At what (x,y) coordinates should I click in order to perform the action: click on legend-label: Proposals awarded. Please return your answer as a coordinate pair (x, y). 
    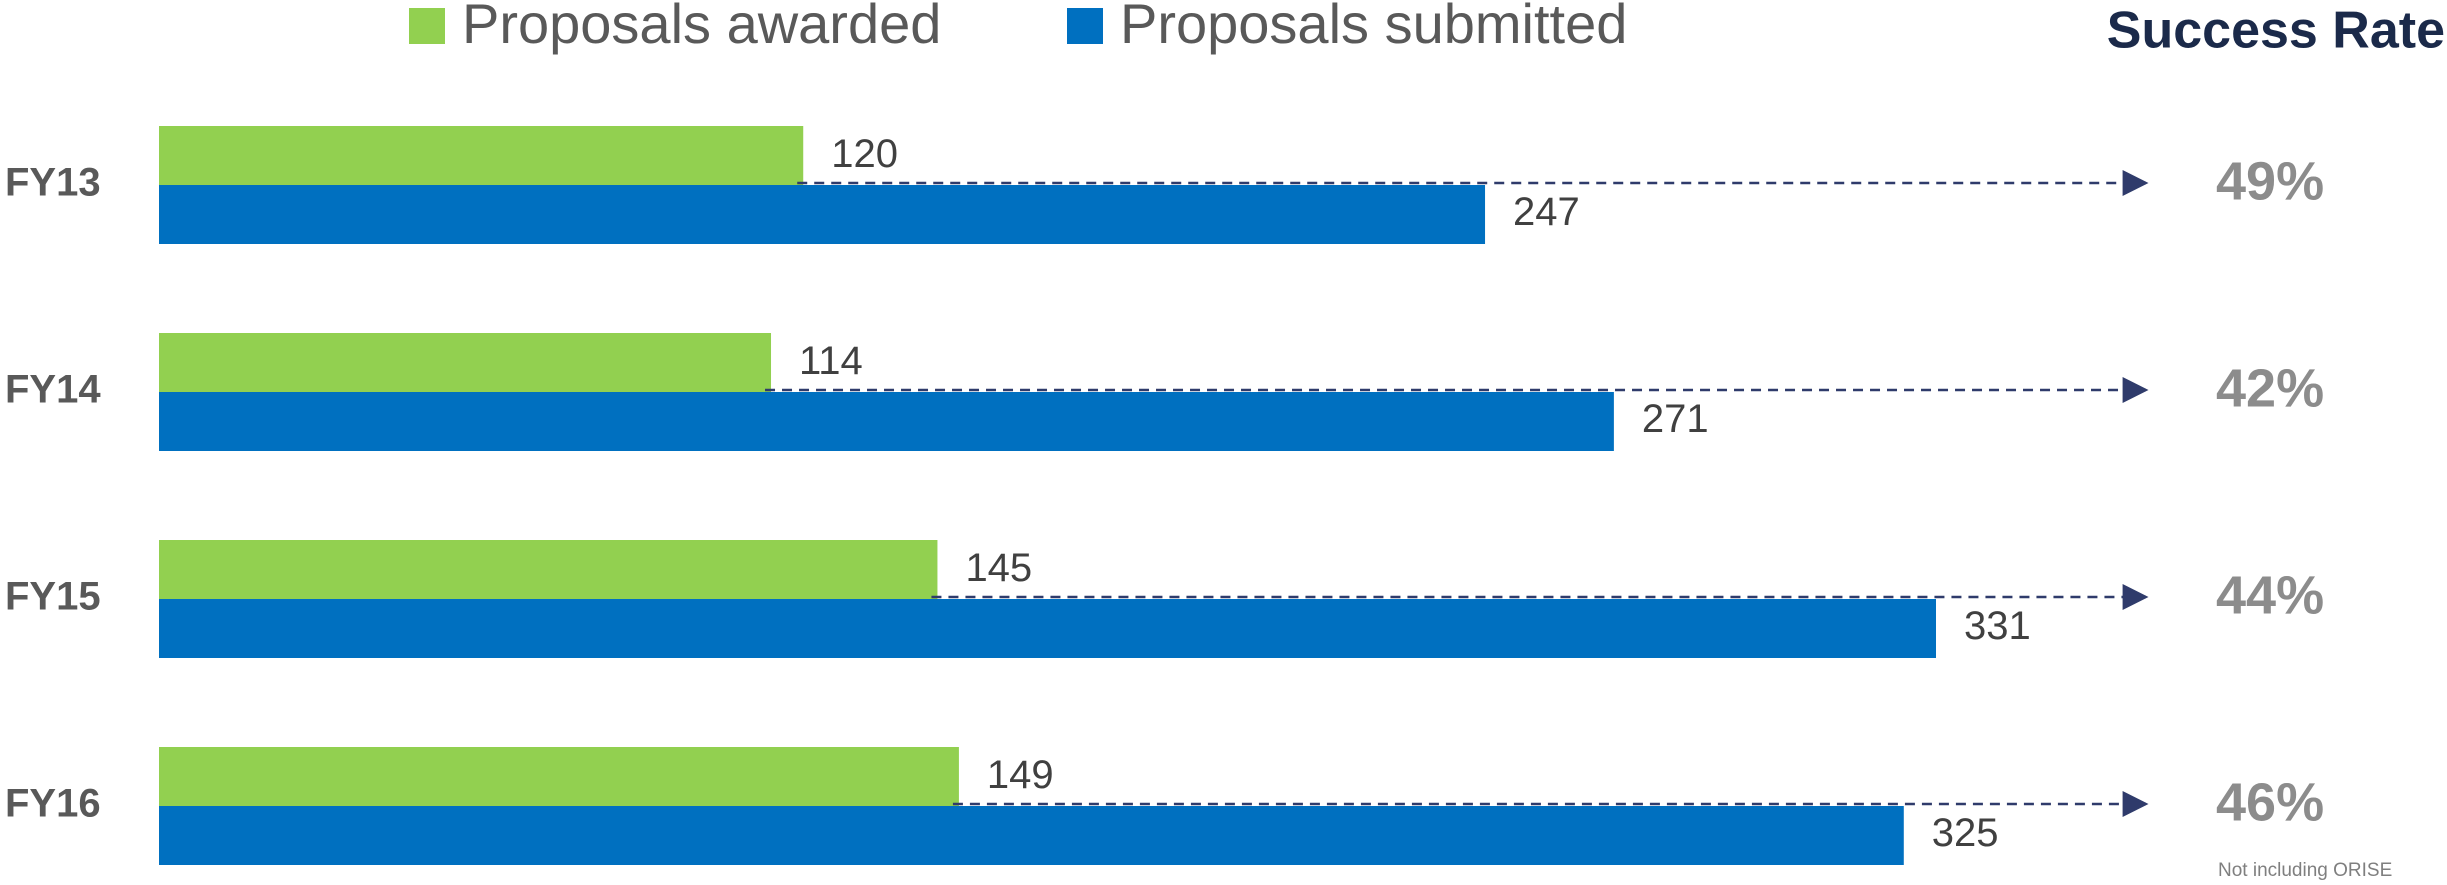
    Looking at the image, I should click on (701, 27).